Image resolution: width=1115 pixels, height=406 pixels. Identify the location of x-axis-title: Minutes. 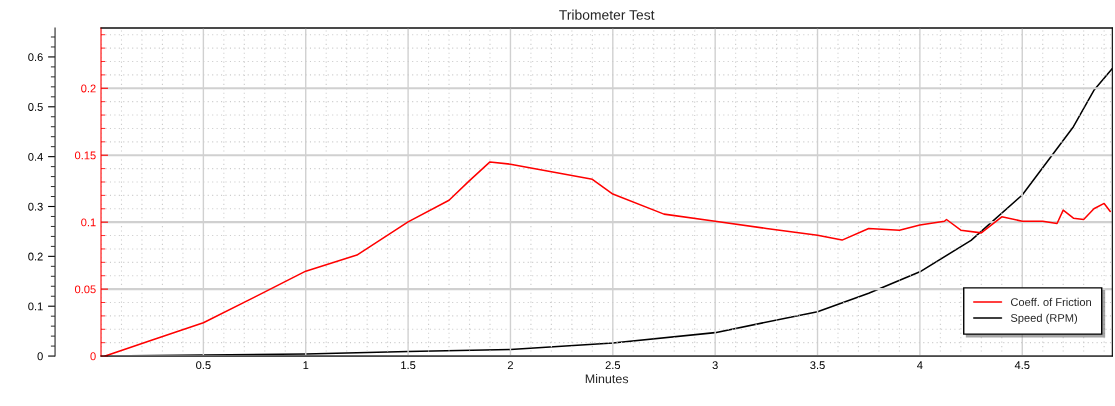
(607, 379).